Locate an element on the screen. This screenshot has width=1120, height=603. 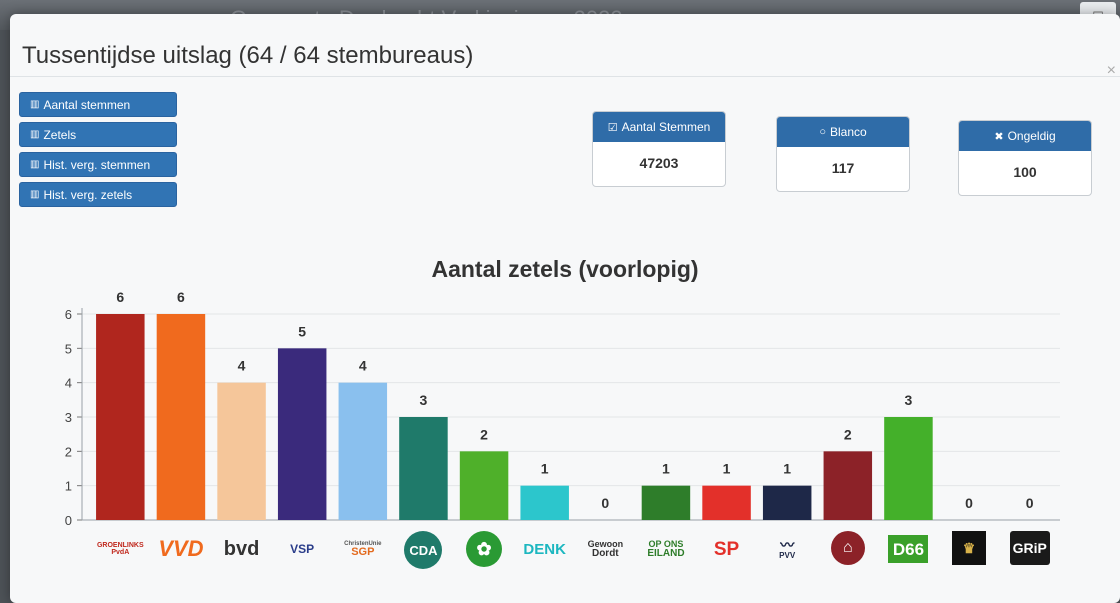
hist-verg-zetels-label: Hist. verg. zetels is located at coordinates (88, 194).